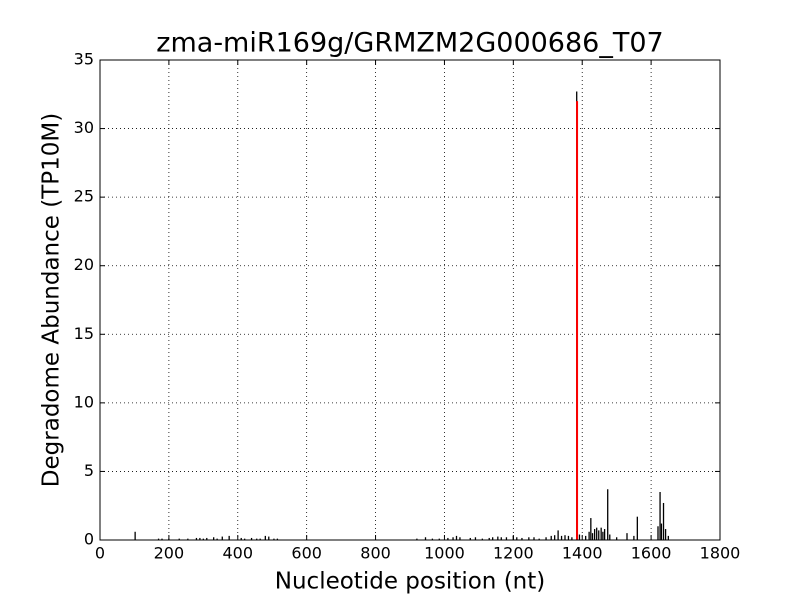  What do you see at coordinates (444, 553) in the screenshot?
I see `x-tick-label: 1000` at bounding box center [444, 553].